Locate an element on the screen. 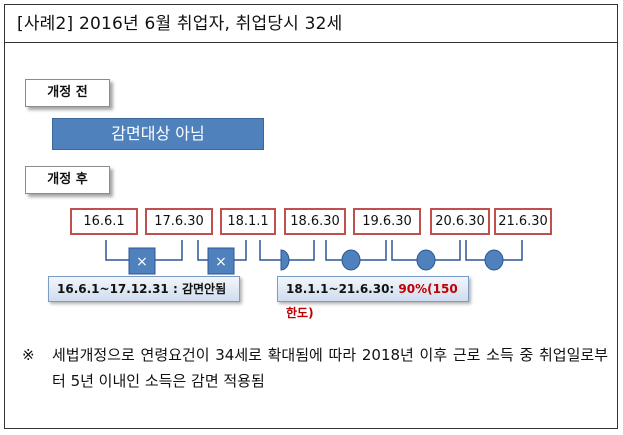 This screenshot has height=435, width=623. date-box-6: 20.6.30 is located at coordinates (460, 221).